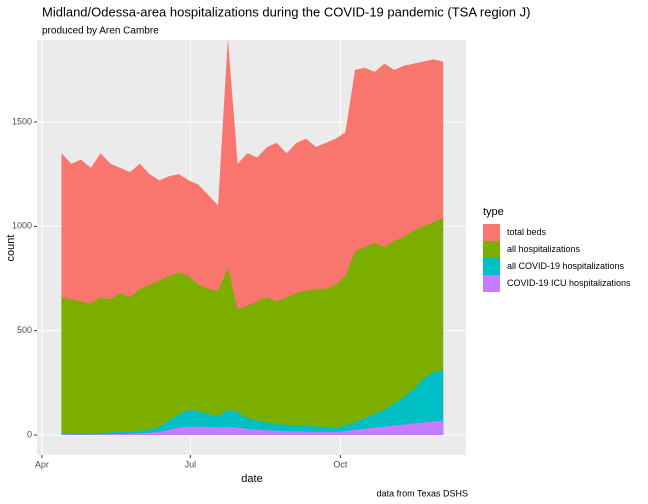 This screenshot has height=504, width=648. I want to click on legend-label: all hospitalizations, so click(544, 249).